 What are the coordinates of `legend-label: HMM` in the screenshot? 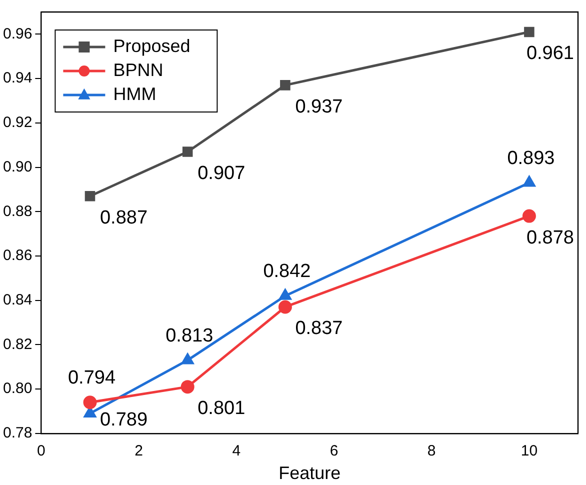 It's located at (134, 94).